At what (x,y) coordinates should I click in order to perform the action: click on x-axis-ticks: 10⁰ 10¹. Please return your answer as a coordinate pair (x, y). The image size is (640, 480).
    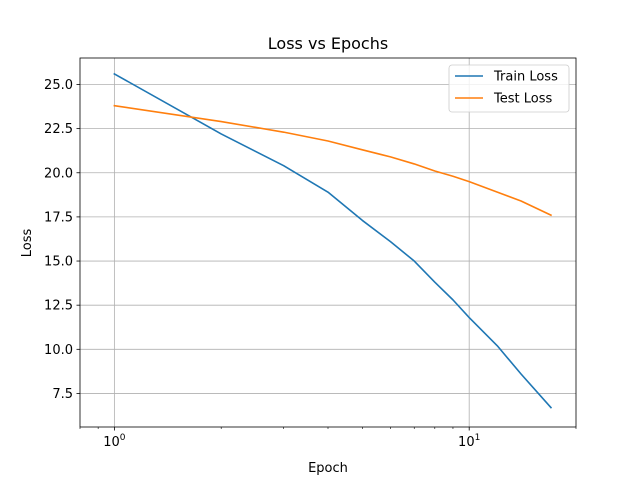
    Looking at the image, I should click on (328, 438).